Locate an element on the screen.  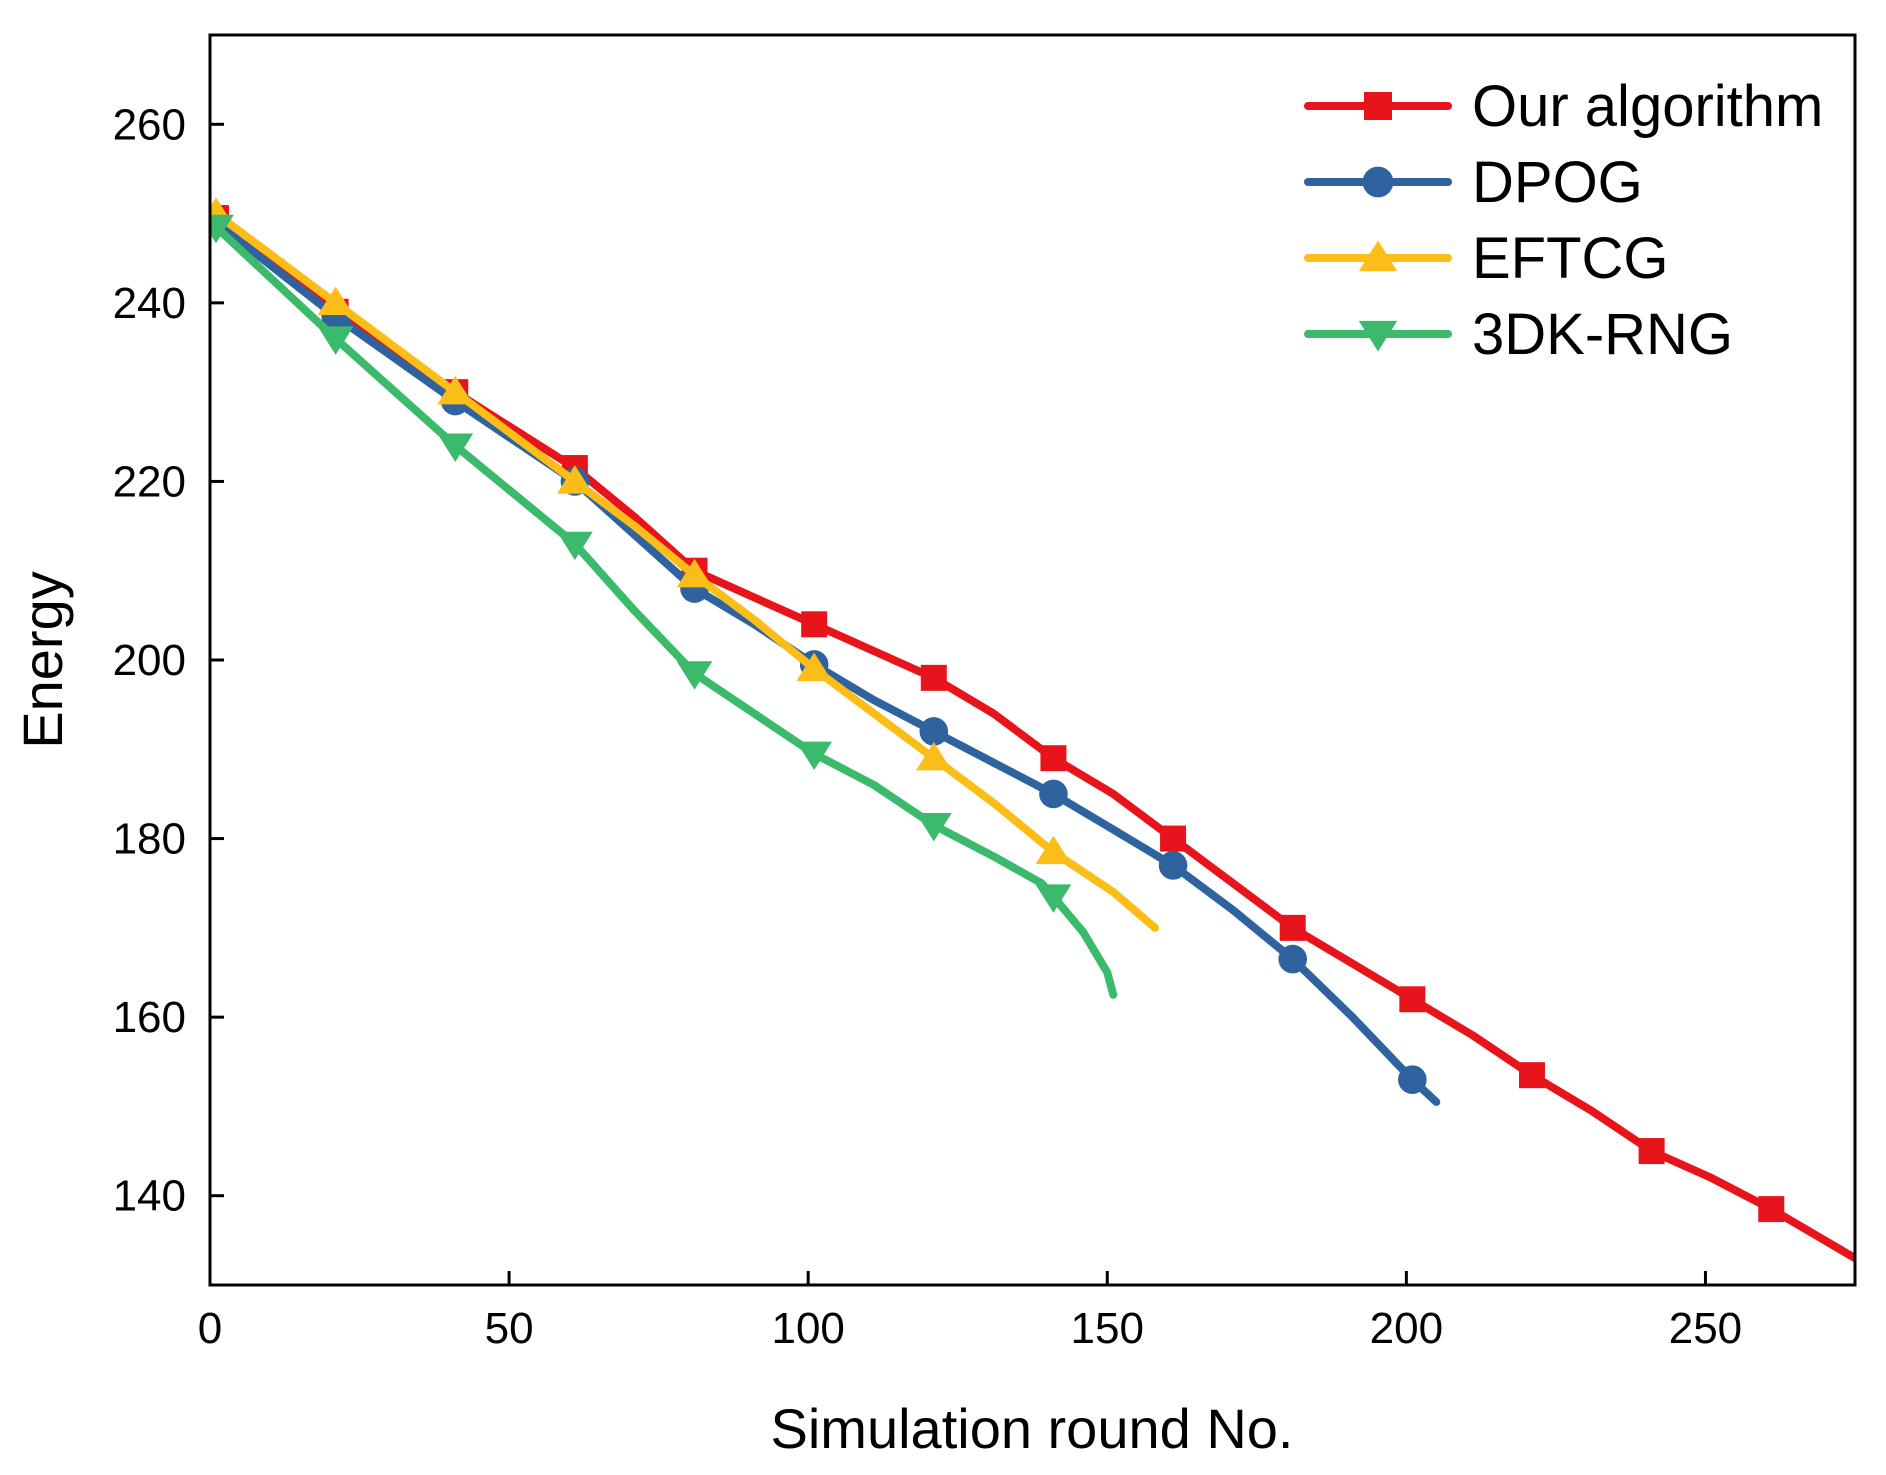
legend-label: 3DK-RNG is located at coordinates (1602, 334).